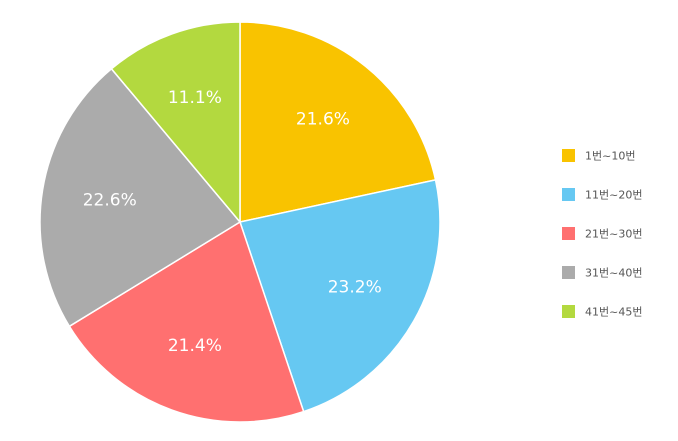 The image size is (678, 441). I want to click on slice-label-5: 11.1%, so click(195, 98).